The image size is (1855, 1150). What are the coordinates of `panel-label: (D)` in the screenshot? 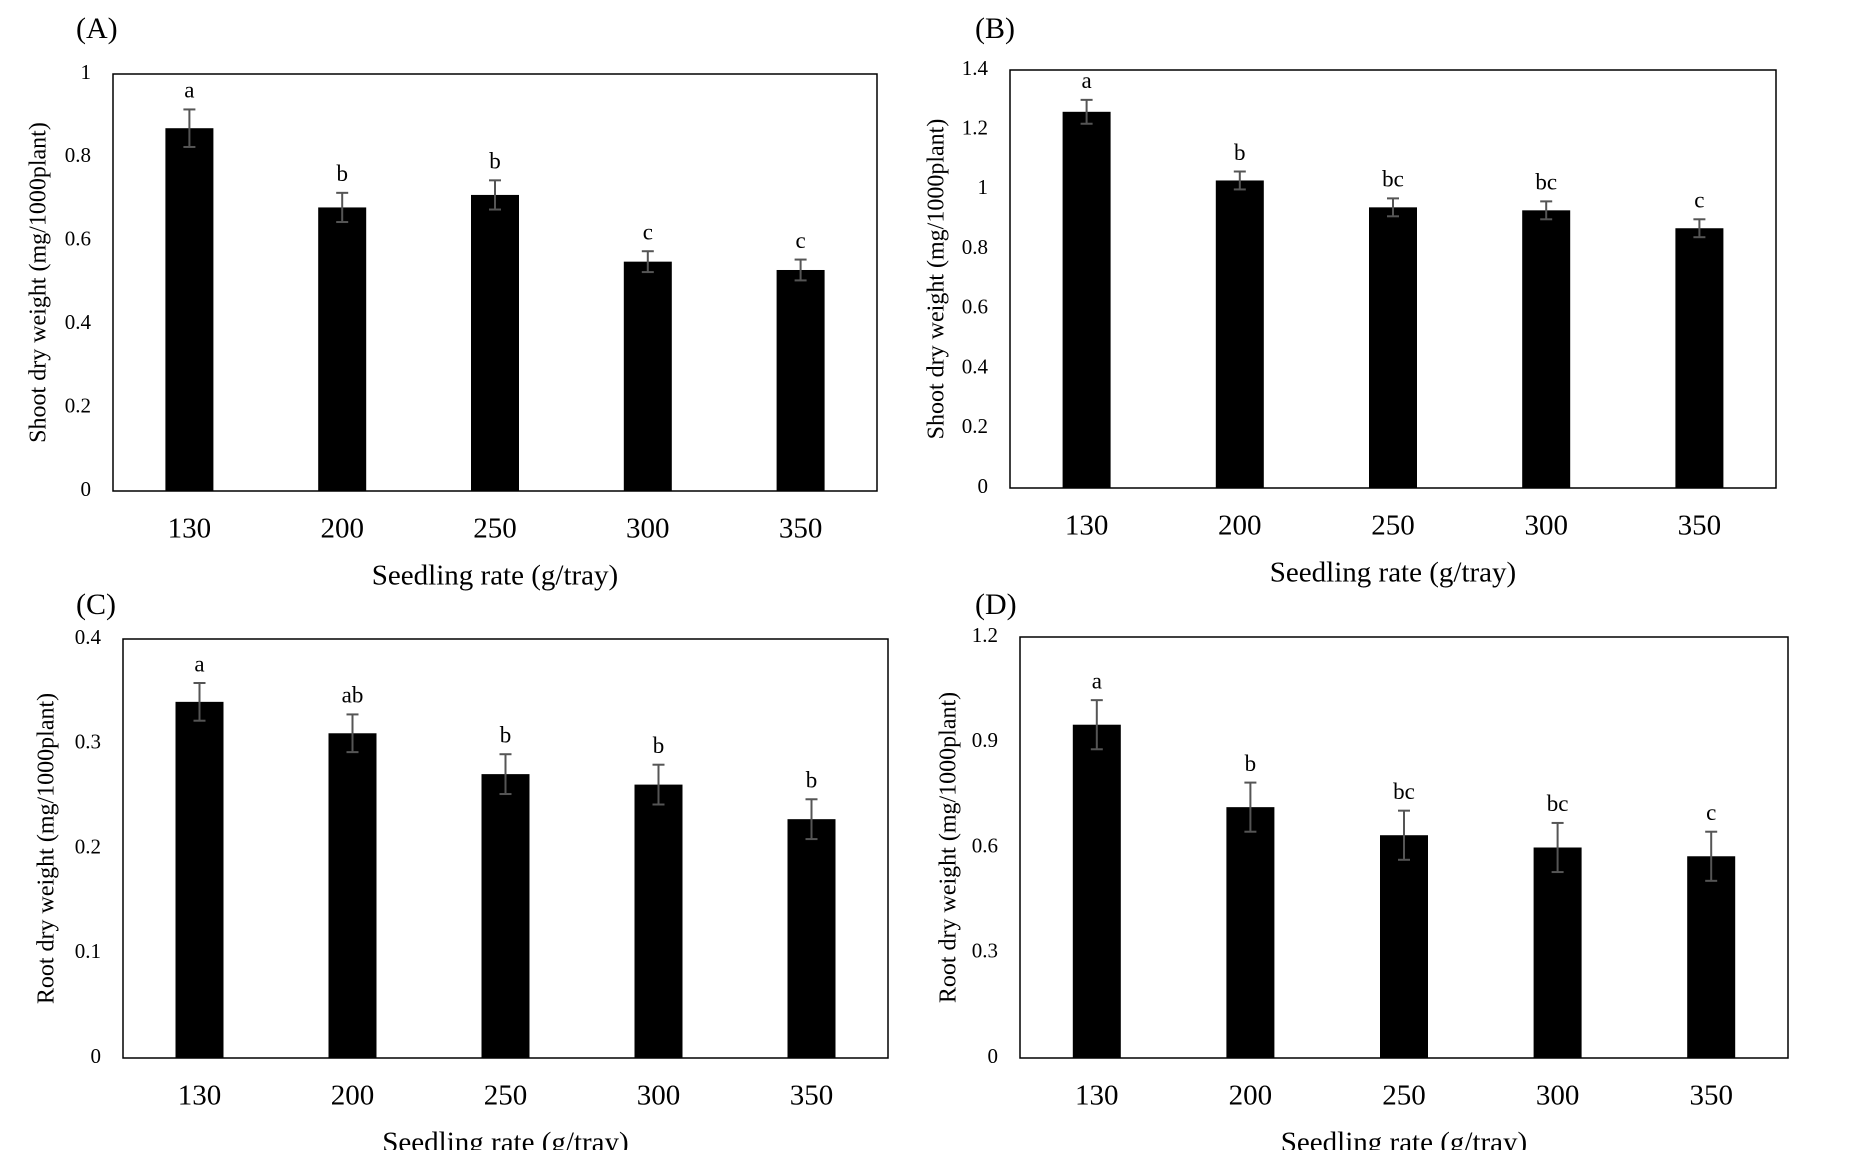 It's located at (996, 604).